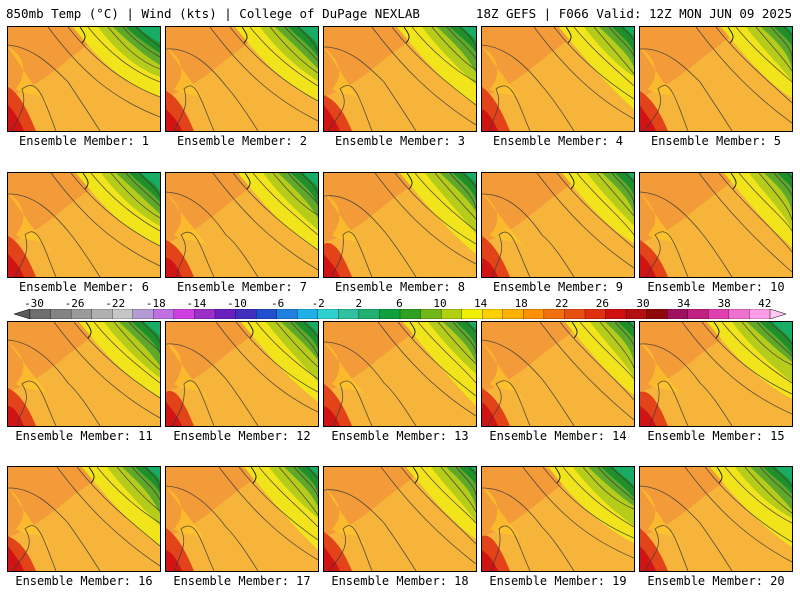  I want to click on ensemble-member-label: Ensemble Member: 20, so click(716, 581).